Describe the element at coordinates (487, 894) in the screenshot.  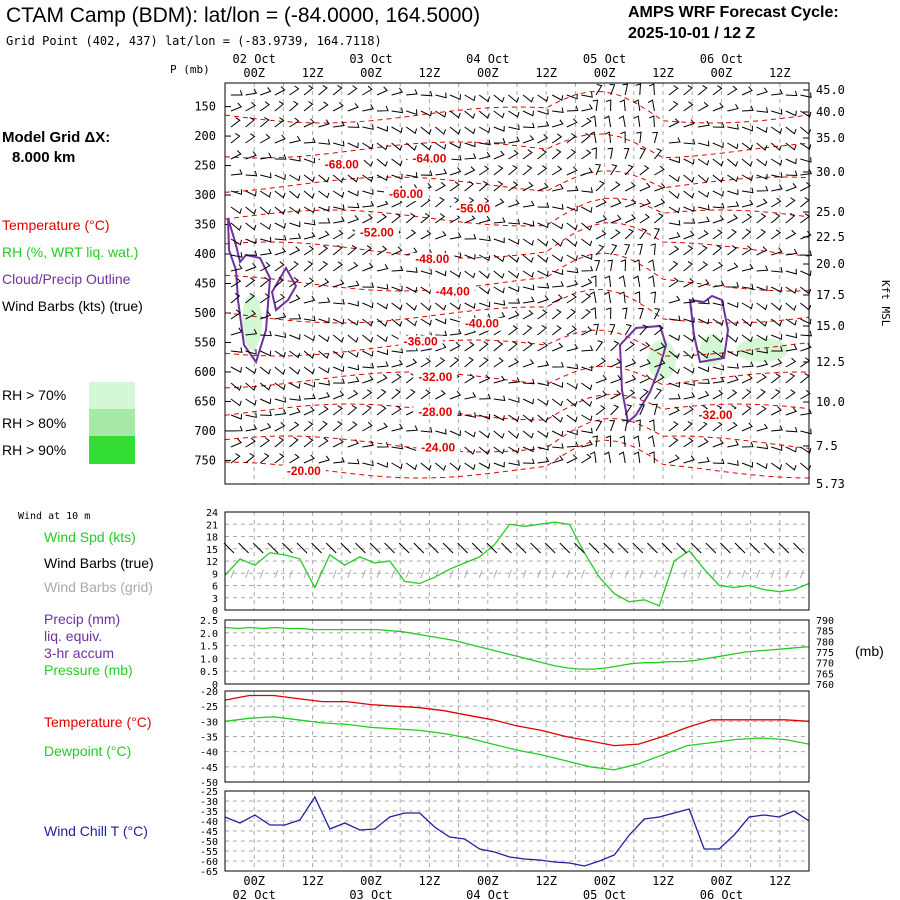
I see `bottom-date-tick: 04 Oct` at that location.